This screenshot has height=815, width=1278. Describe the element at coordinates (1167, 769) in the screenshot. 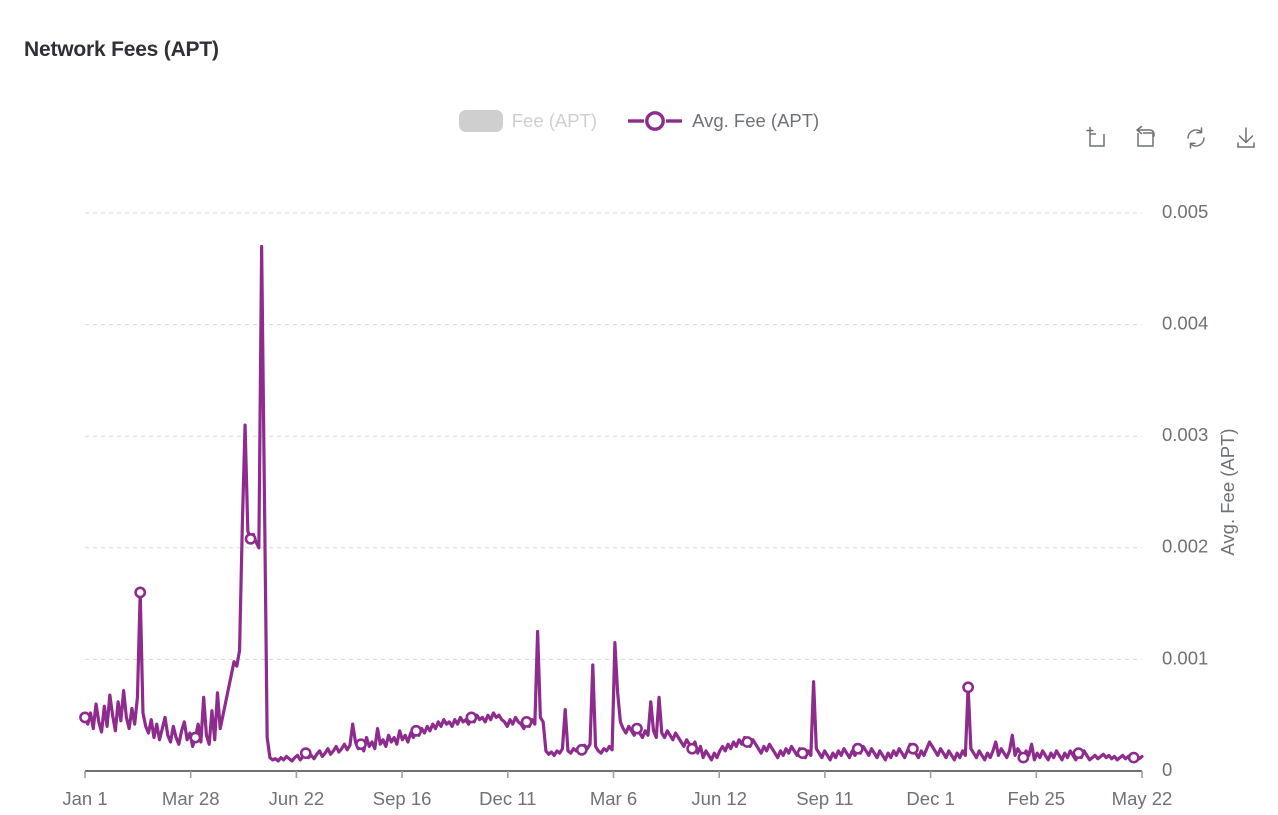

I see `y-axis-tick-label: 0` at that location.